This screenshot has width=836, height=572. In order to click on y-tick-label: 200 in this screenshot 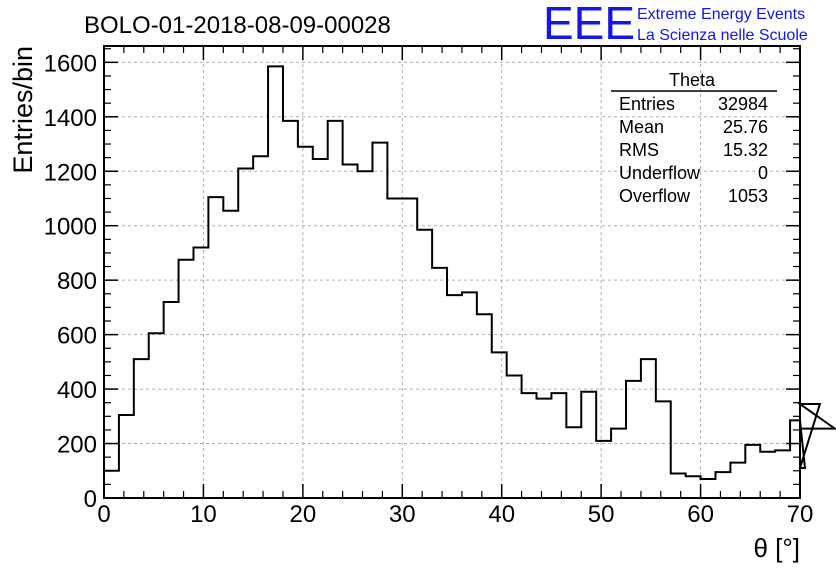, I will do `click(77, 445)`.